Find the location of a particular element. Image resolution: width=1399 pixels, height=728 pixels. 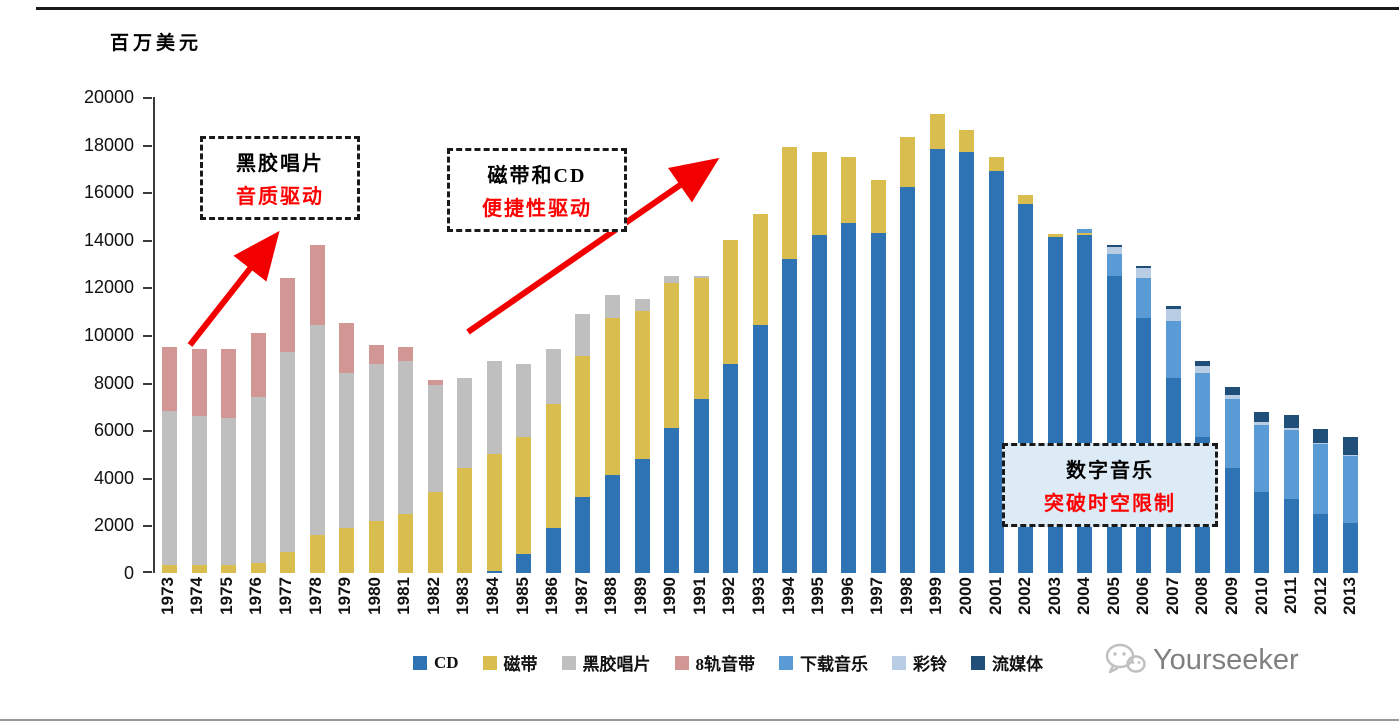

y-tick-label: 14000 is located at coordinates (108, 239).